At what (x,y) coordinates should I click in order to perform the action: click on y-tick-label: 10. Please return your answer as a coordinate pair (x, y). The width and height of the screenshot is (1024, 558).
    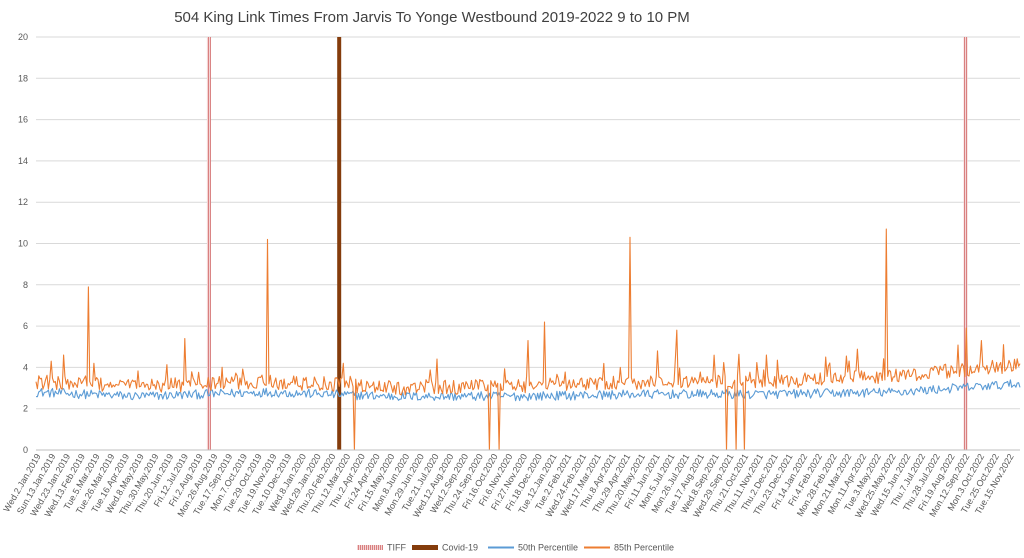
    Looking at the image, I should click on (23, 244).